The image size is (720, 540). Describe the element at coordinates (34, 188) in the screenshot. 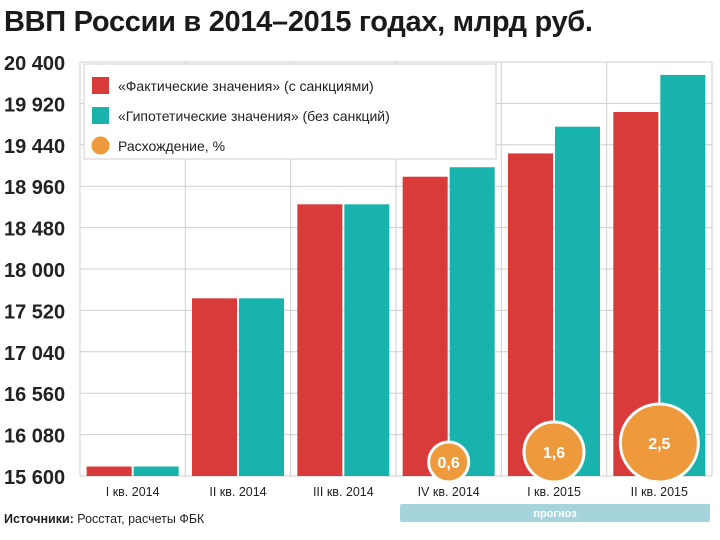

I see `y-tick-label: 18 960` at that location.